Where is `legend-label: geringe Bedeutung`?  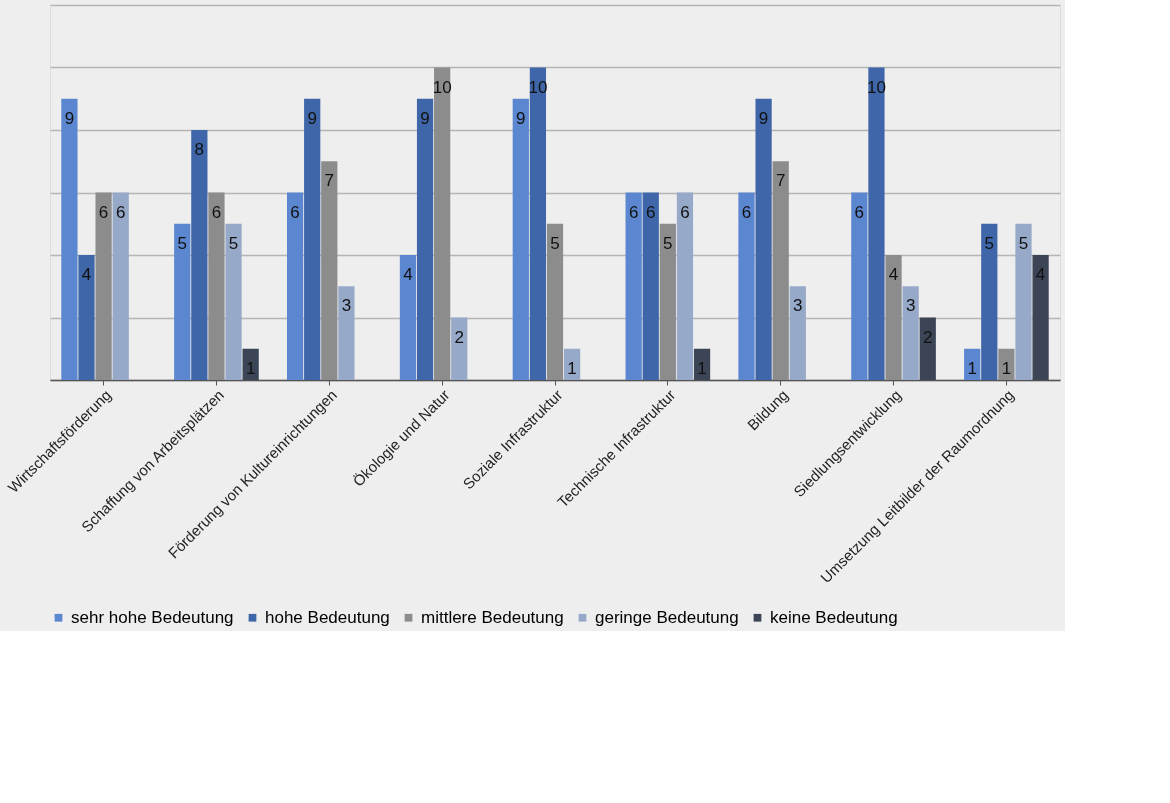
legend-label: geringe Bedeutung is located at coordinates (667, 617).